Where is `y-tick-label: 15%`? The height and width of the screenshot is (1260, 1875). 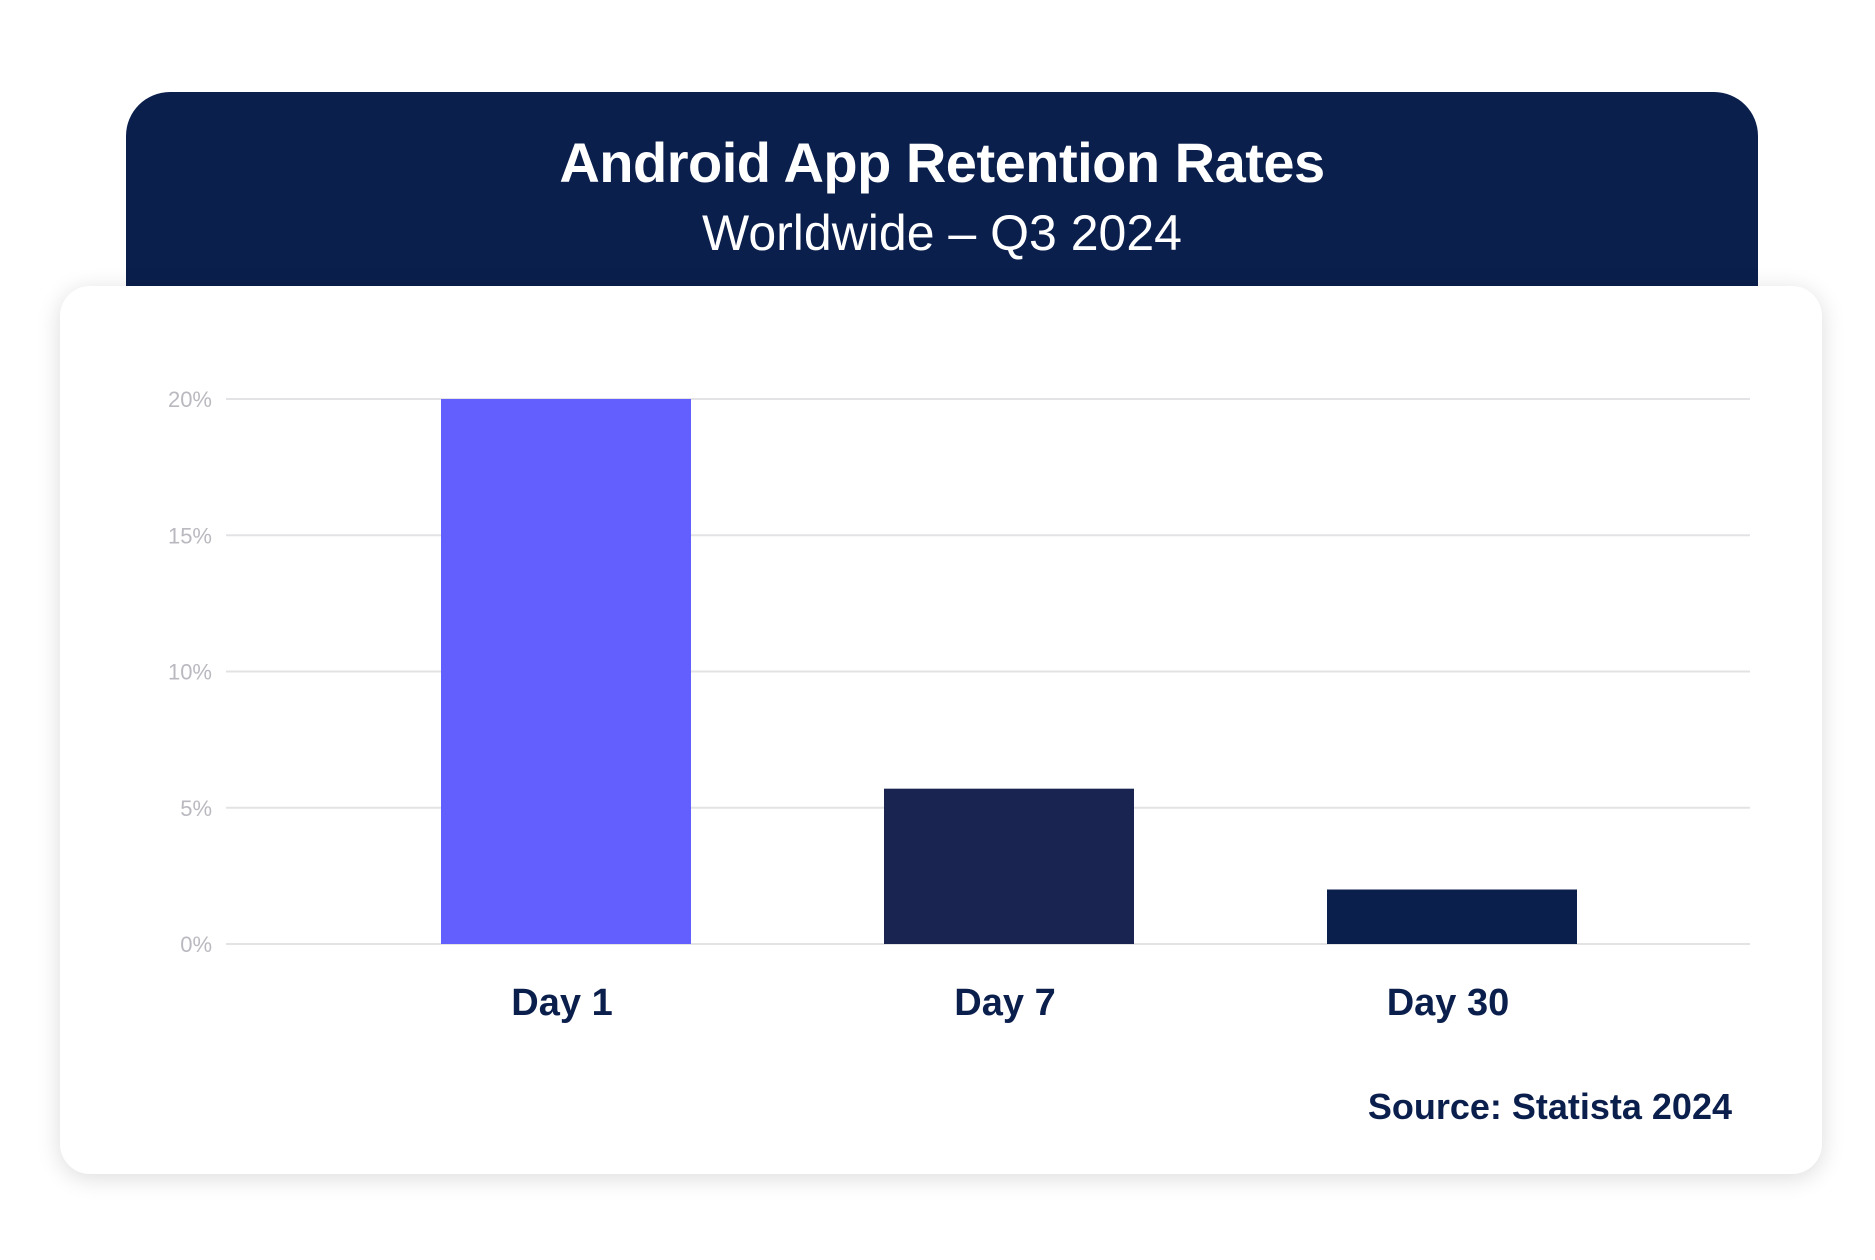
y-tick-label: 15% is located at coordinates (190, 535).